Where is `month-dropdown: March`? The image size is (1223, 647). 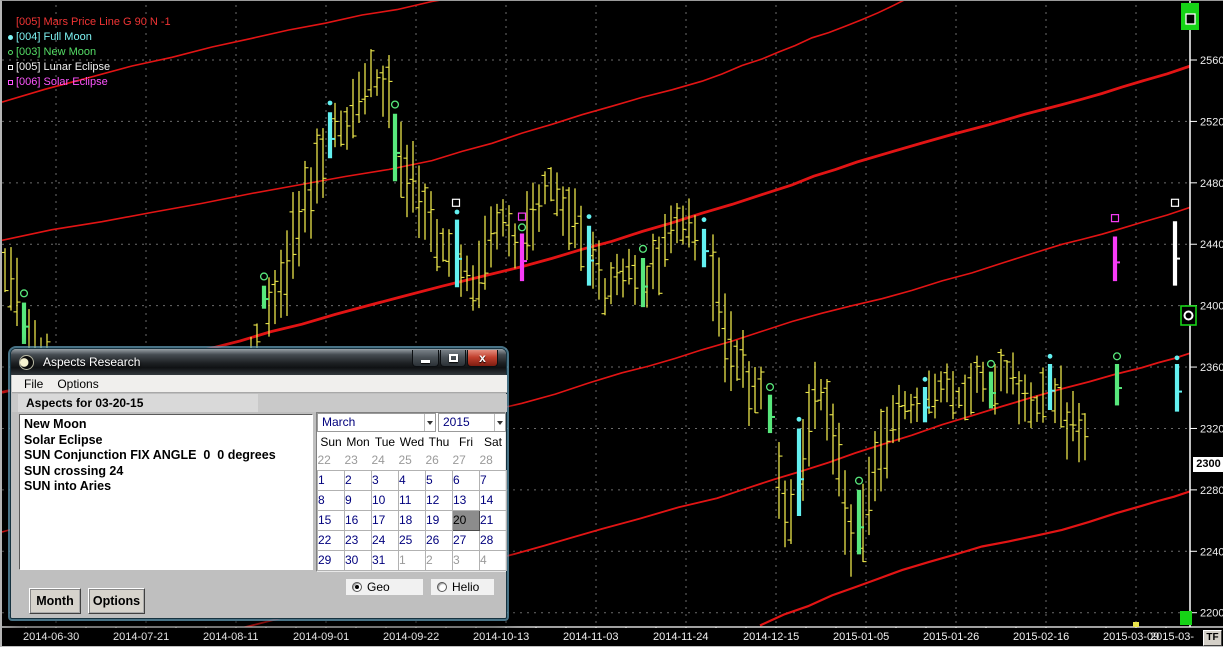
month-dropdown: March is located at coordinates (376, 422).